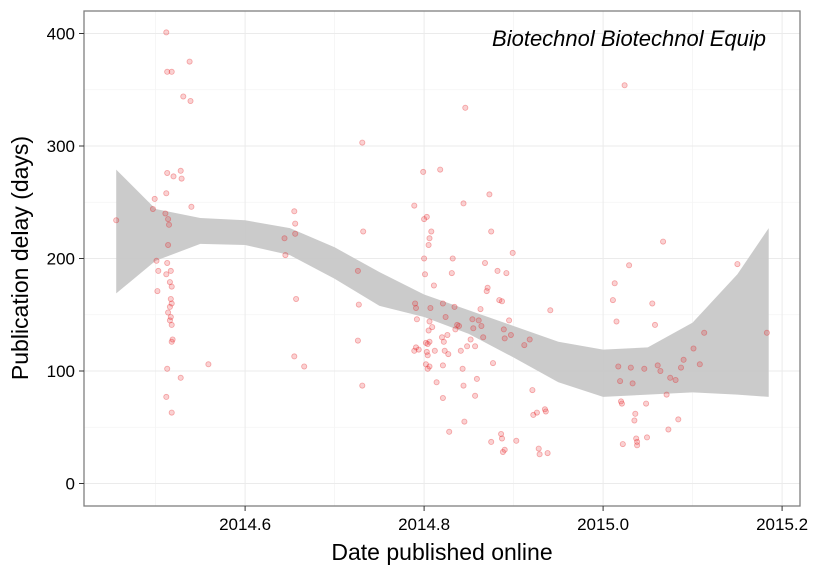 This screenshot has height=570, width=825. Describe the element at coordinates (61, 34) in the screenshot. I see `y-tick-label: 400` at that location.